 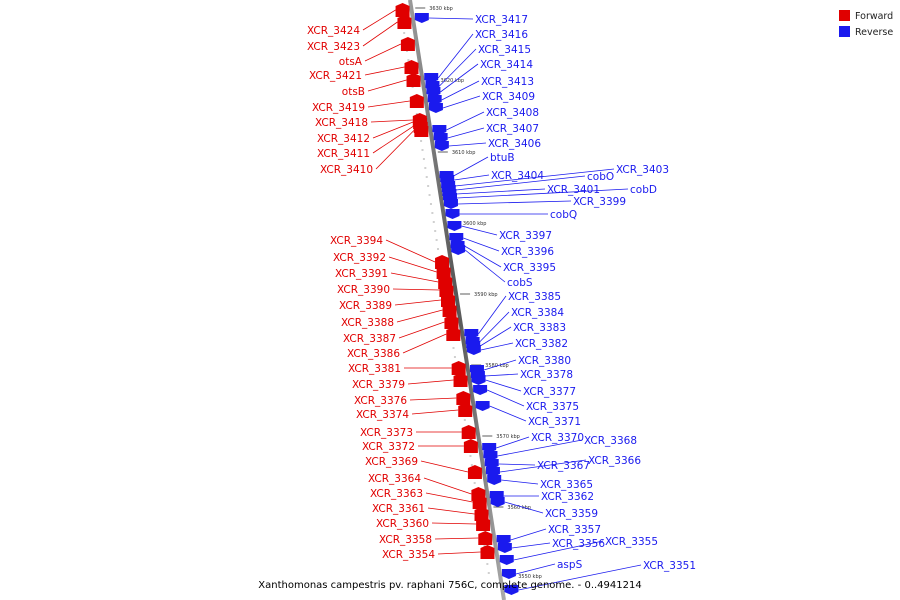 What do you see at coordinates (382, 415) in the screenshot?
I see `forward-gene-label: XCR_3374` at bounding box center [382, 415].